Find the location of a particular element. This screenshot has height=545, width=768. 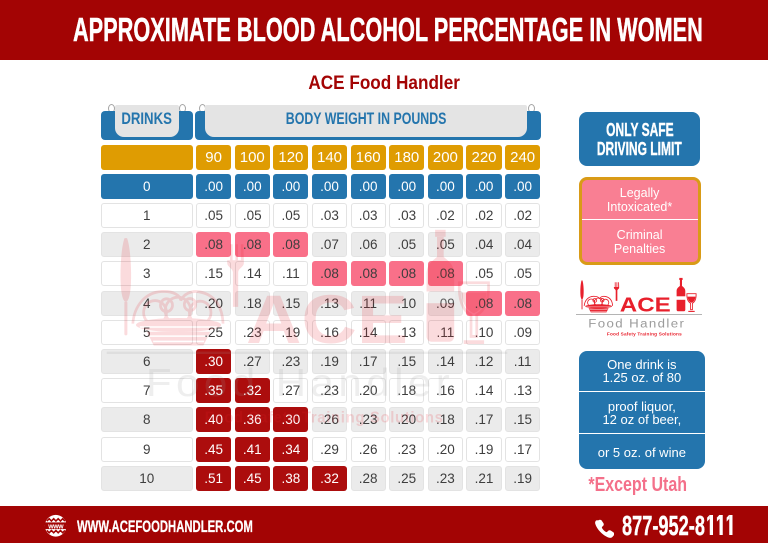

svg-text: www is located at coordinates (55, 527).